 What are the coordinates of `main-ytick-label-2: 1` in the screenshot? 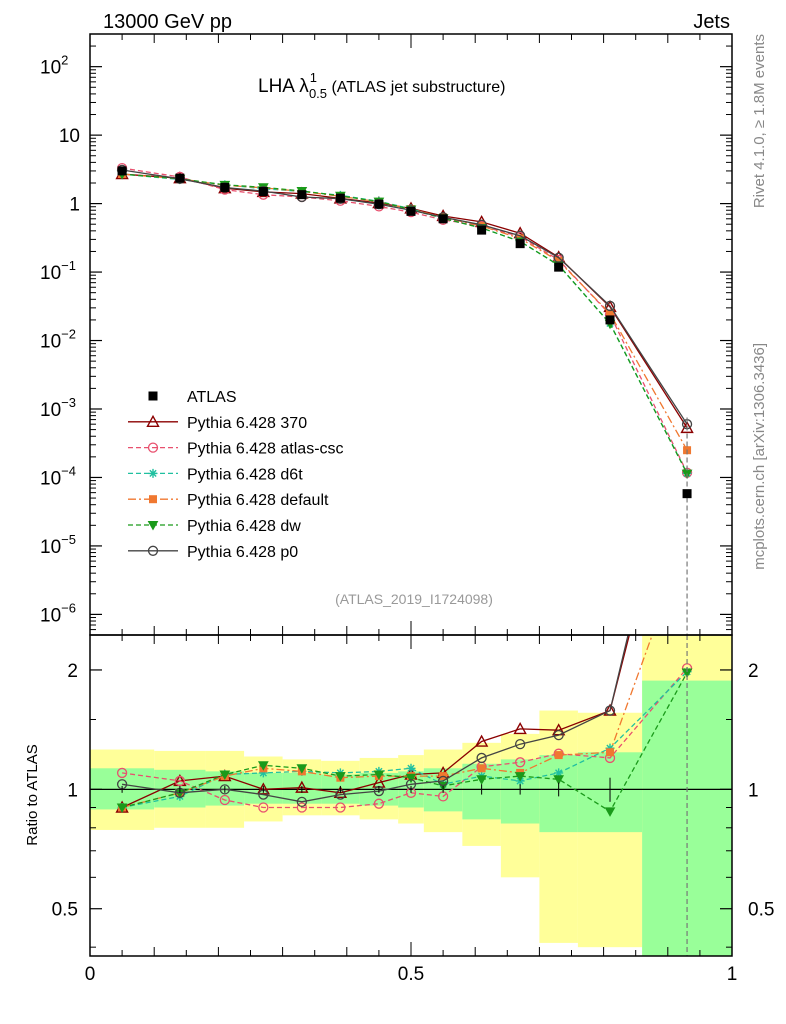 It's located at (74, 205).